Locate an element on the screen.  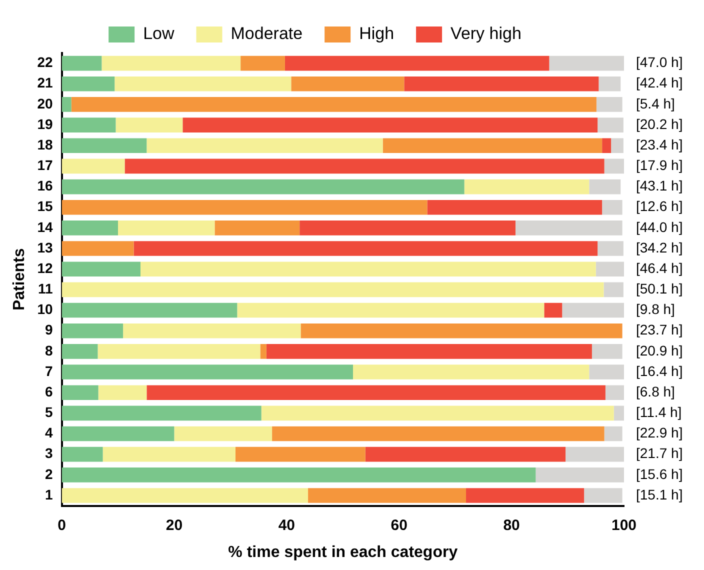
x-tick-label: 20 is located at coordinates (174, 525).